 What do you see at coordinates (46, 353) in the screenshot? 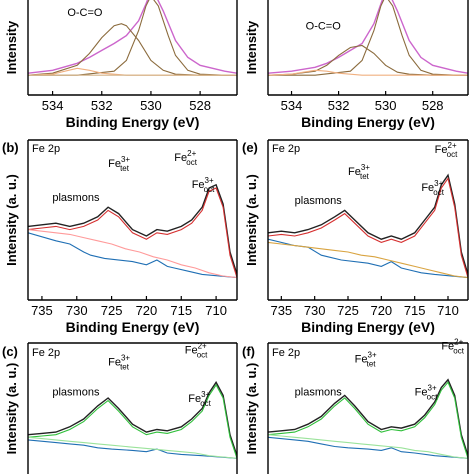
I see `panel-c-title: Fe 2p` at bounding box center [46, 353].